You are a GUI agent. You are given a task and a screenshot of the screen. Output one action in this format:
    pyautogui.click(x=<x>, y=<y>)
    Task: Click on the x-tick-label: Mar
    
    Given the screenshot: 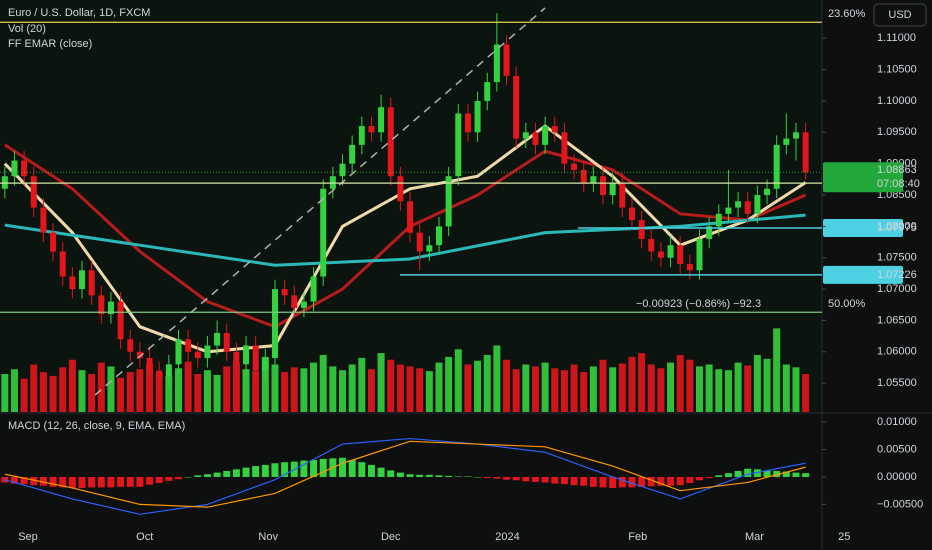 What is the action you would take?
    pyautogui.click(x=754, y=537)
    